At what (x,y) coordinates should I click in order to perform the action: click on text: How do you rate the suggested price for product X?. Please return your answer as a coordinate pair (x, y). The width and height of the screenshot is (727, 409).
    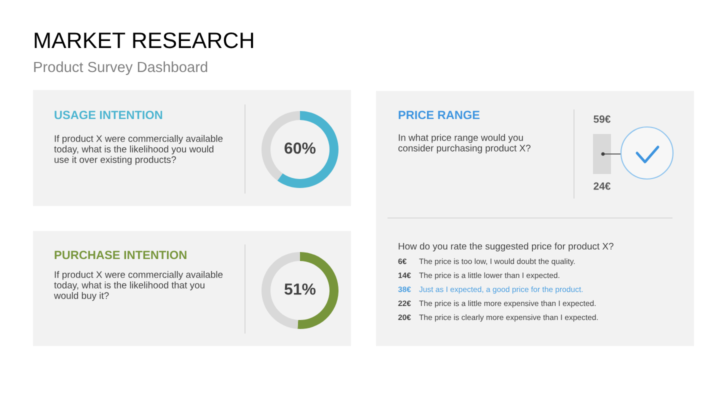
    Looking at the image, I should click on (506, 247).